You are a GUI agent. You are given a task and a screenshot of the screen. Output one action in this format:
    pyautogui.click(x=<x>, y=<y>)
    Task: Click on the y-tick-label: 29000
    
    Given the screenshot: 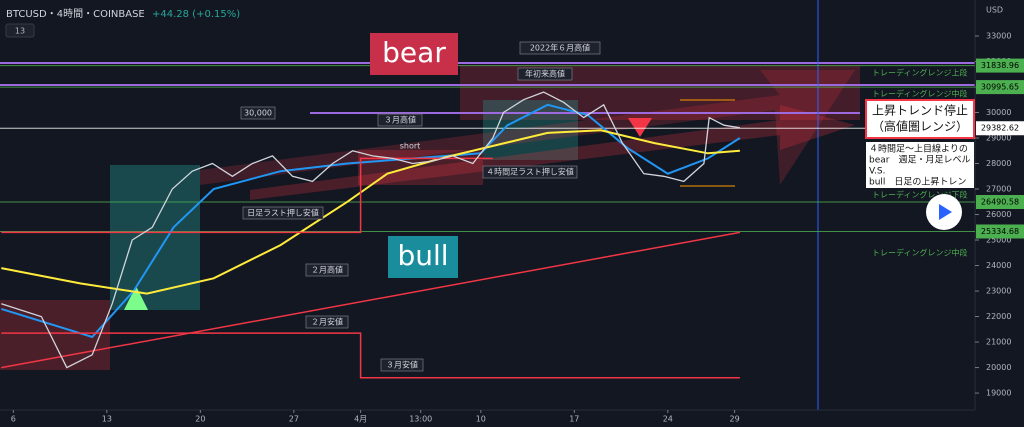 What is the action you would take?
    pyautogui.click(x=998, y=137)
    